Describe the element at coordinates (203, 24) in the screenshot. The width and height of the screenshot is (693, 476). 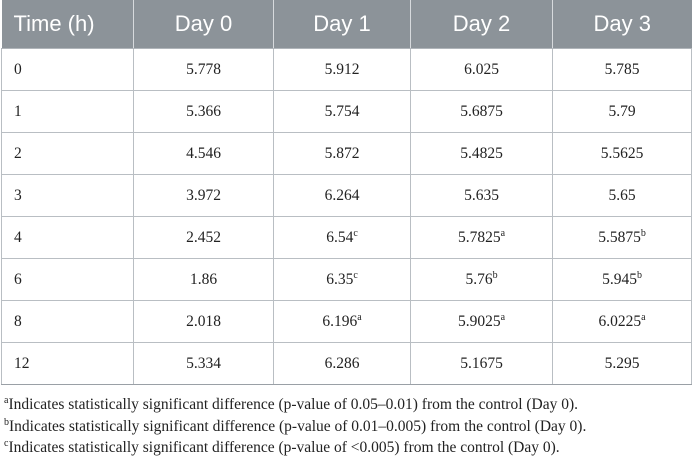
I see `column-header-day-0: Day 0` at that location.